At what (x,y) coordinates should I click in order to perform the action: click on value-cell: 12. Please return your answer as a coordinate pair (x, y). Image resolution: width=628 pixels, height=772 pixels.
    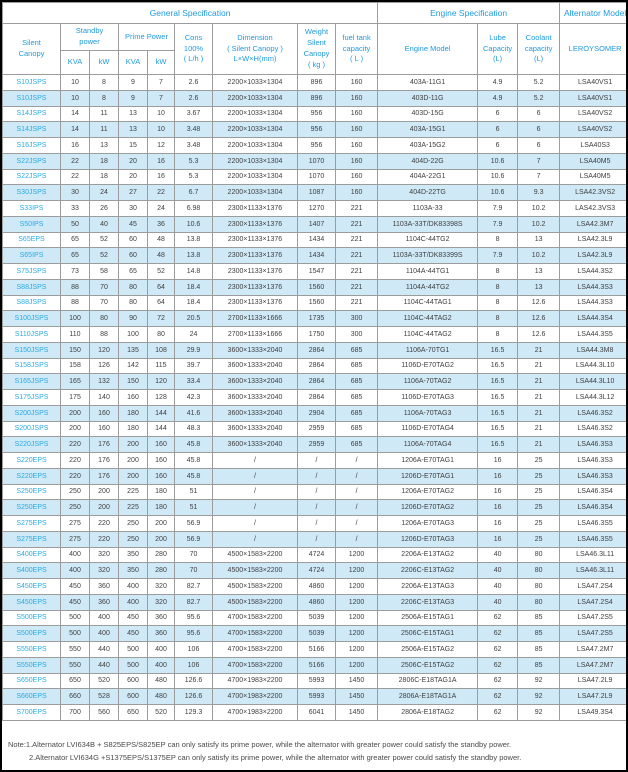
    Looking at the image, I should click on (161, 145).